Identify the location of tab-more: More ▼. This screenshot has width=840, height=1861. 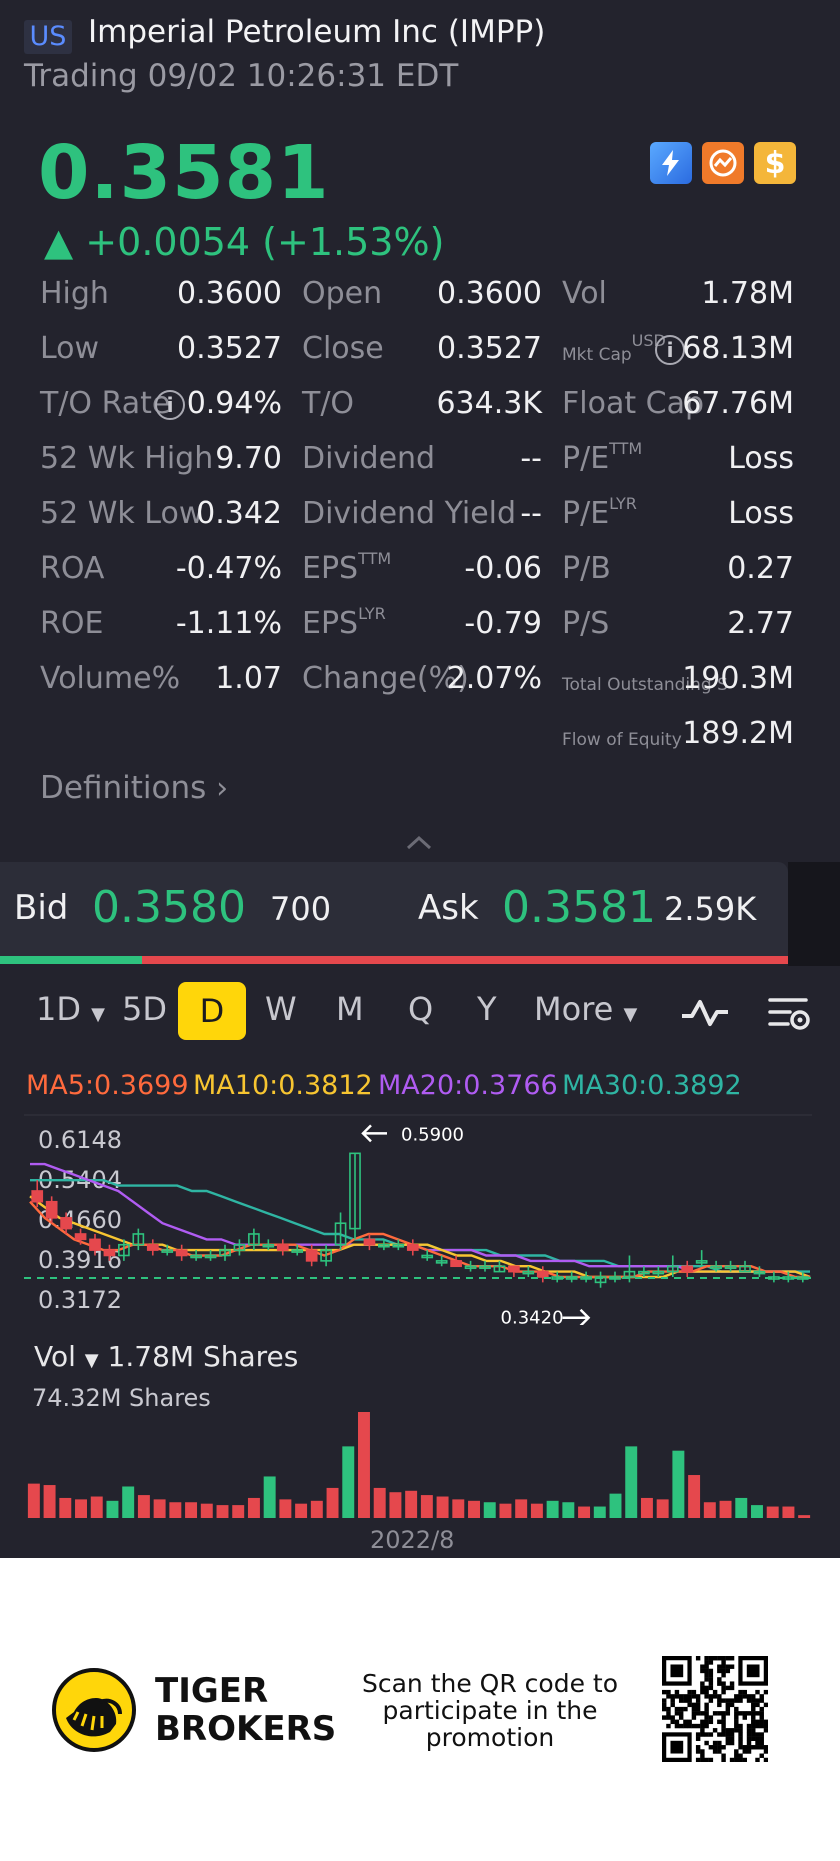
(586, 1009).